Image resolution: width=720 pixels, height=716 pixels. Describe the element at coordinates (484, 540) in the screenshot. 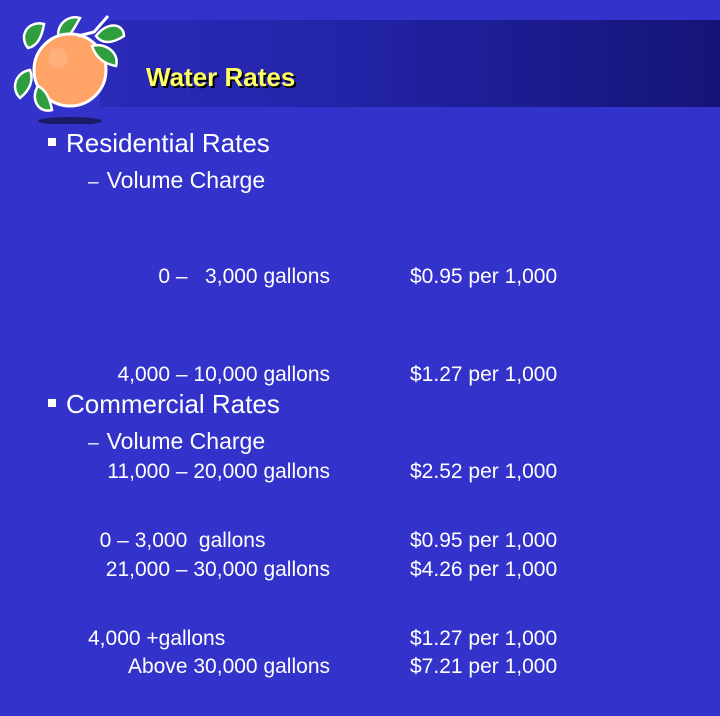

I see `commercial-price: $0.95 per 1,000` at that location.